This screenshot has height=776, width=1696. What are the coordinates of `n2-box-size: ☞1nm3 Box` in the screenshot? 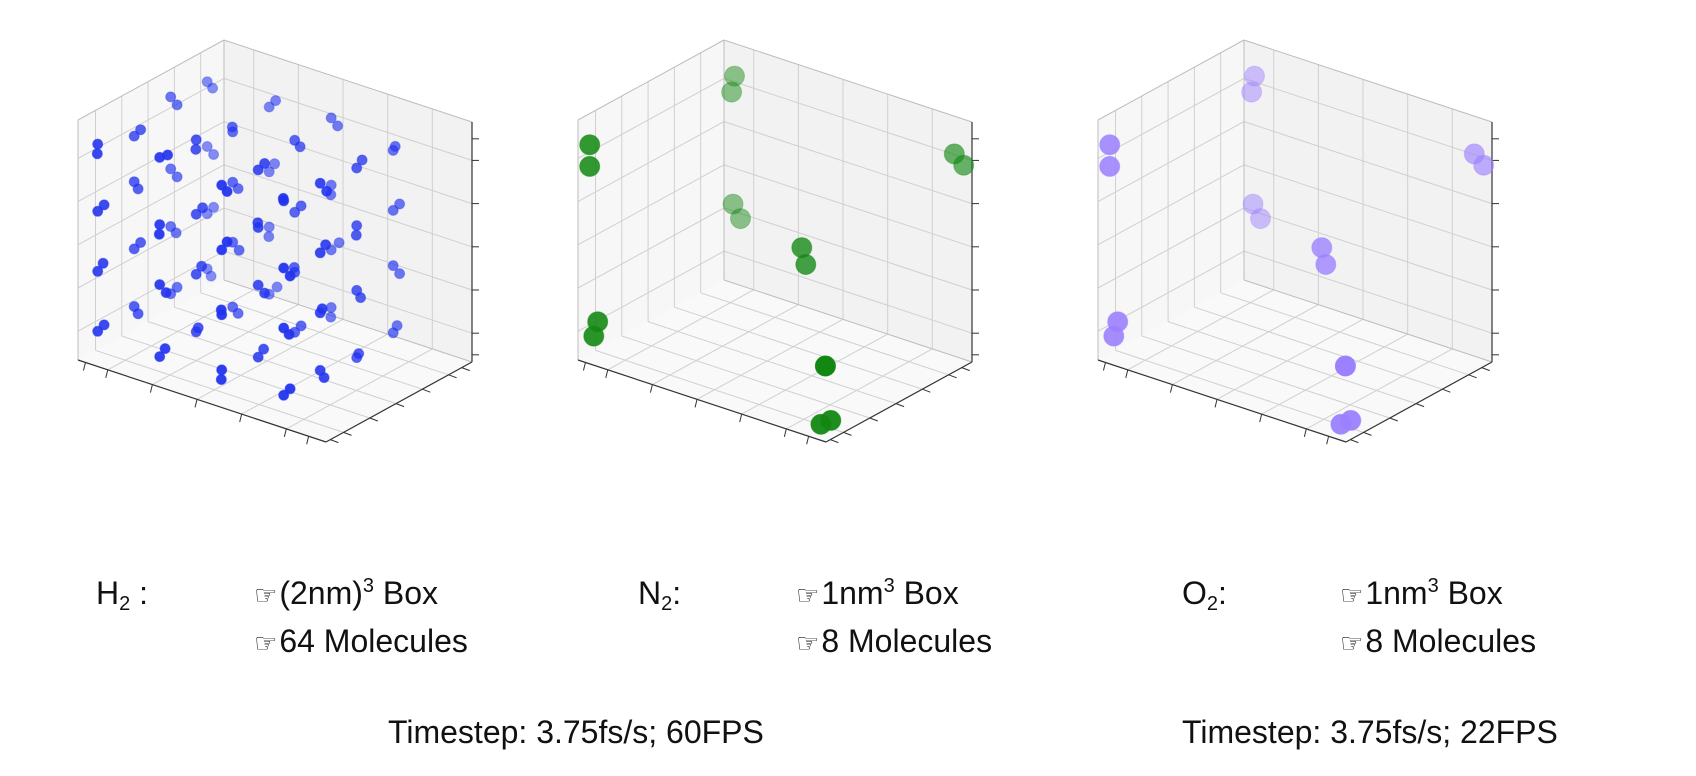 It's located at (877, 593).